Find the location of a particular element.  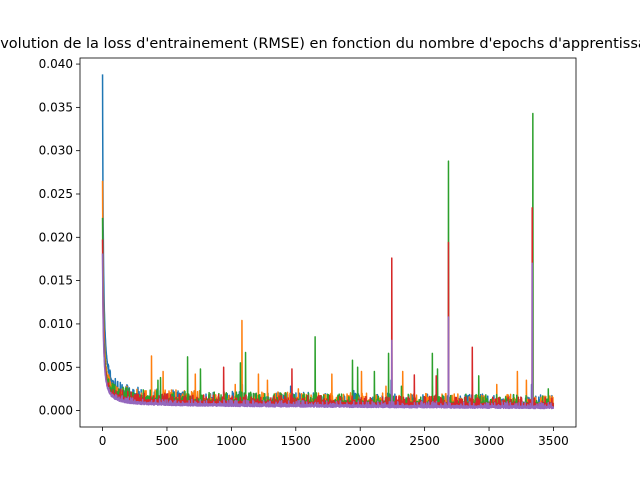

x-tick-label: 2000 is located at coordinates (360, 441).